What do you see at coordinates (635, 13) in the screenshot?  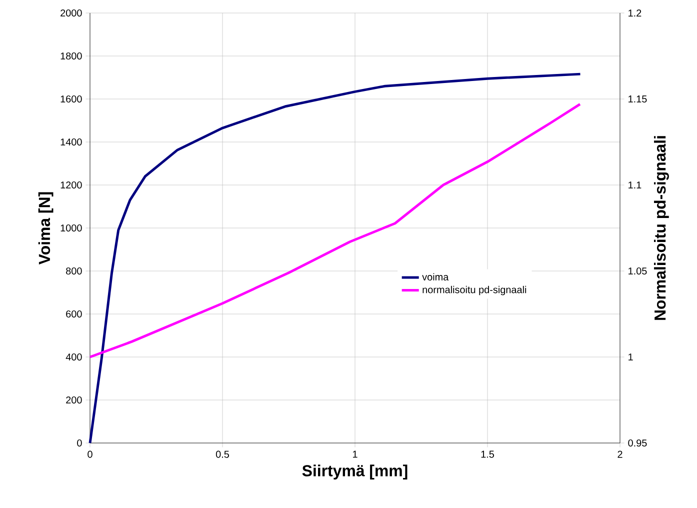 I see `y2-tick-label: 1.2` at bounding box center [635, 13].